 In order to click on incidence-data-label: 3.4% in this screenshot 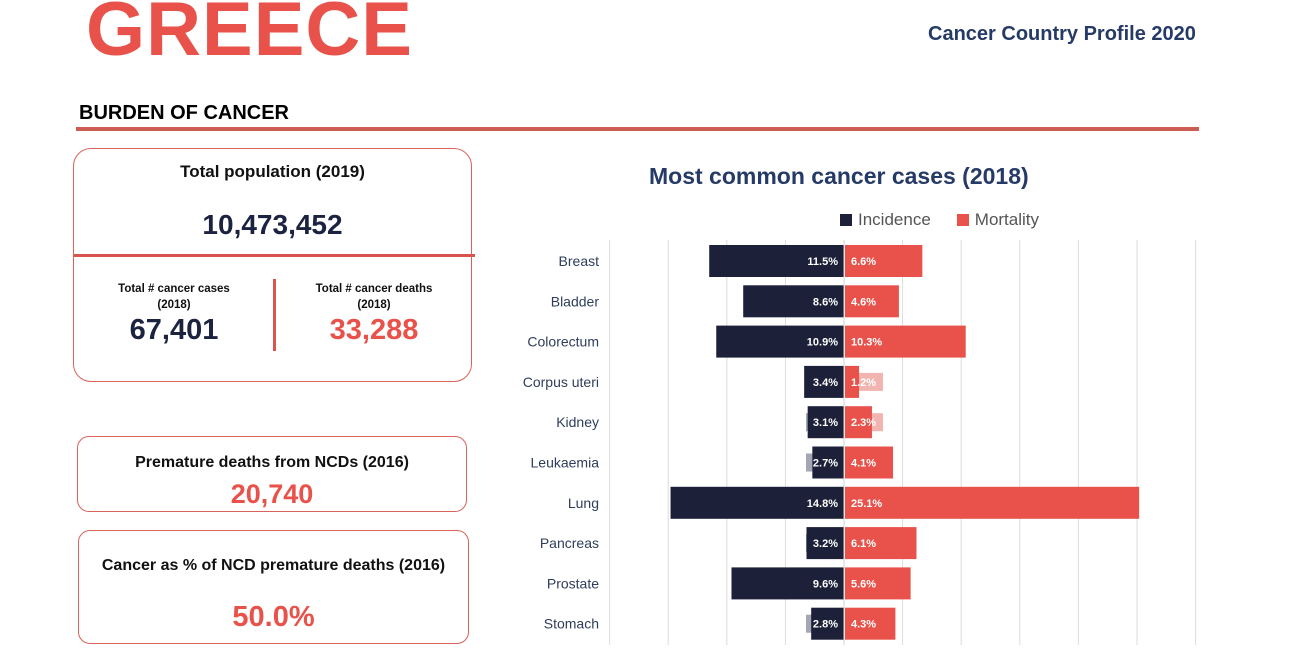, I will do `click(825, 383)`.